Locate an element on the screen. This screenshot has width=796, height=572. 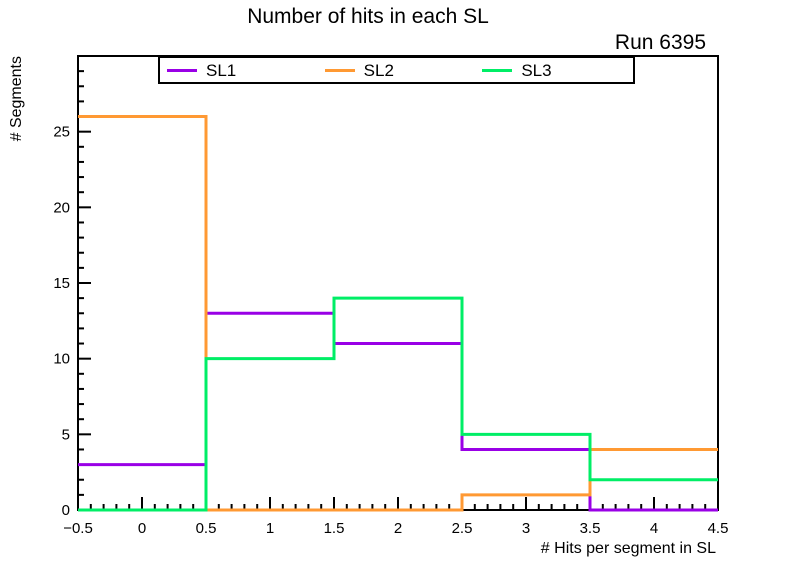
legend-box: SL1 SL2 SL3 is located at coordinates (396, 70).